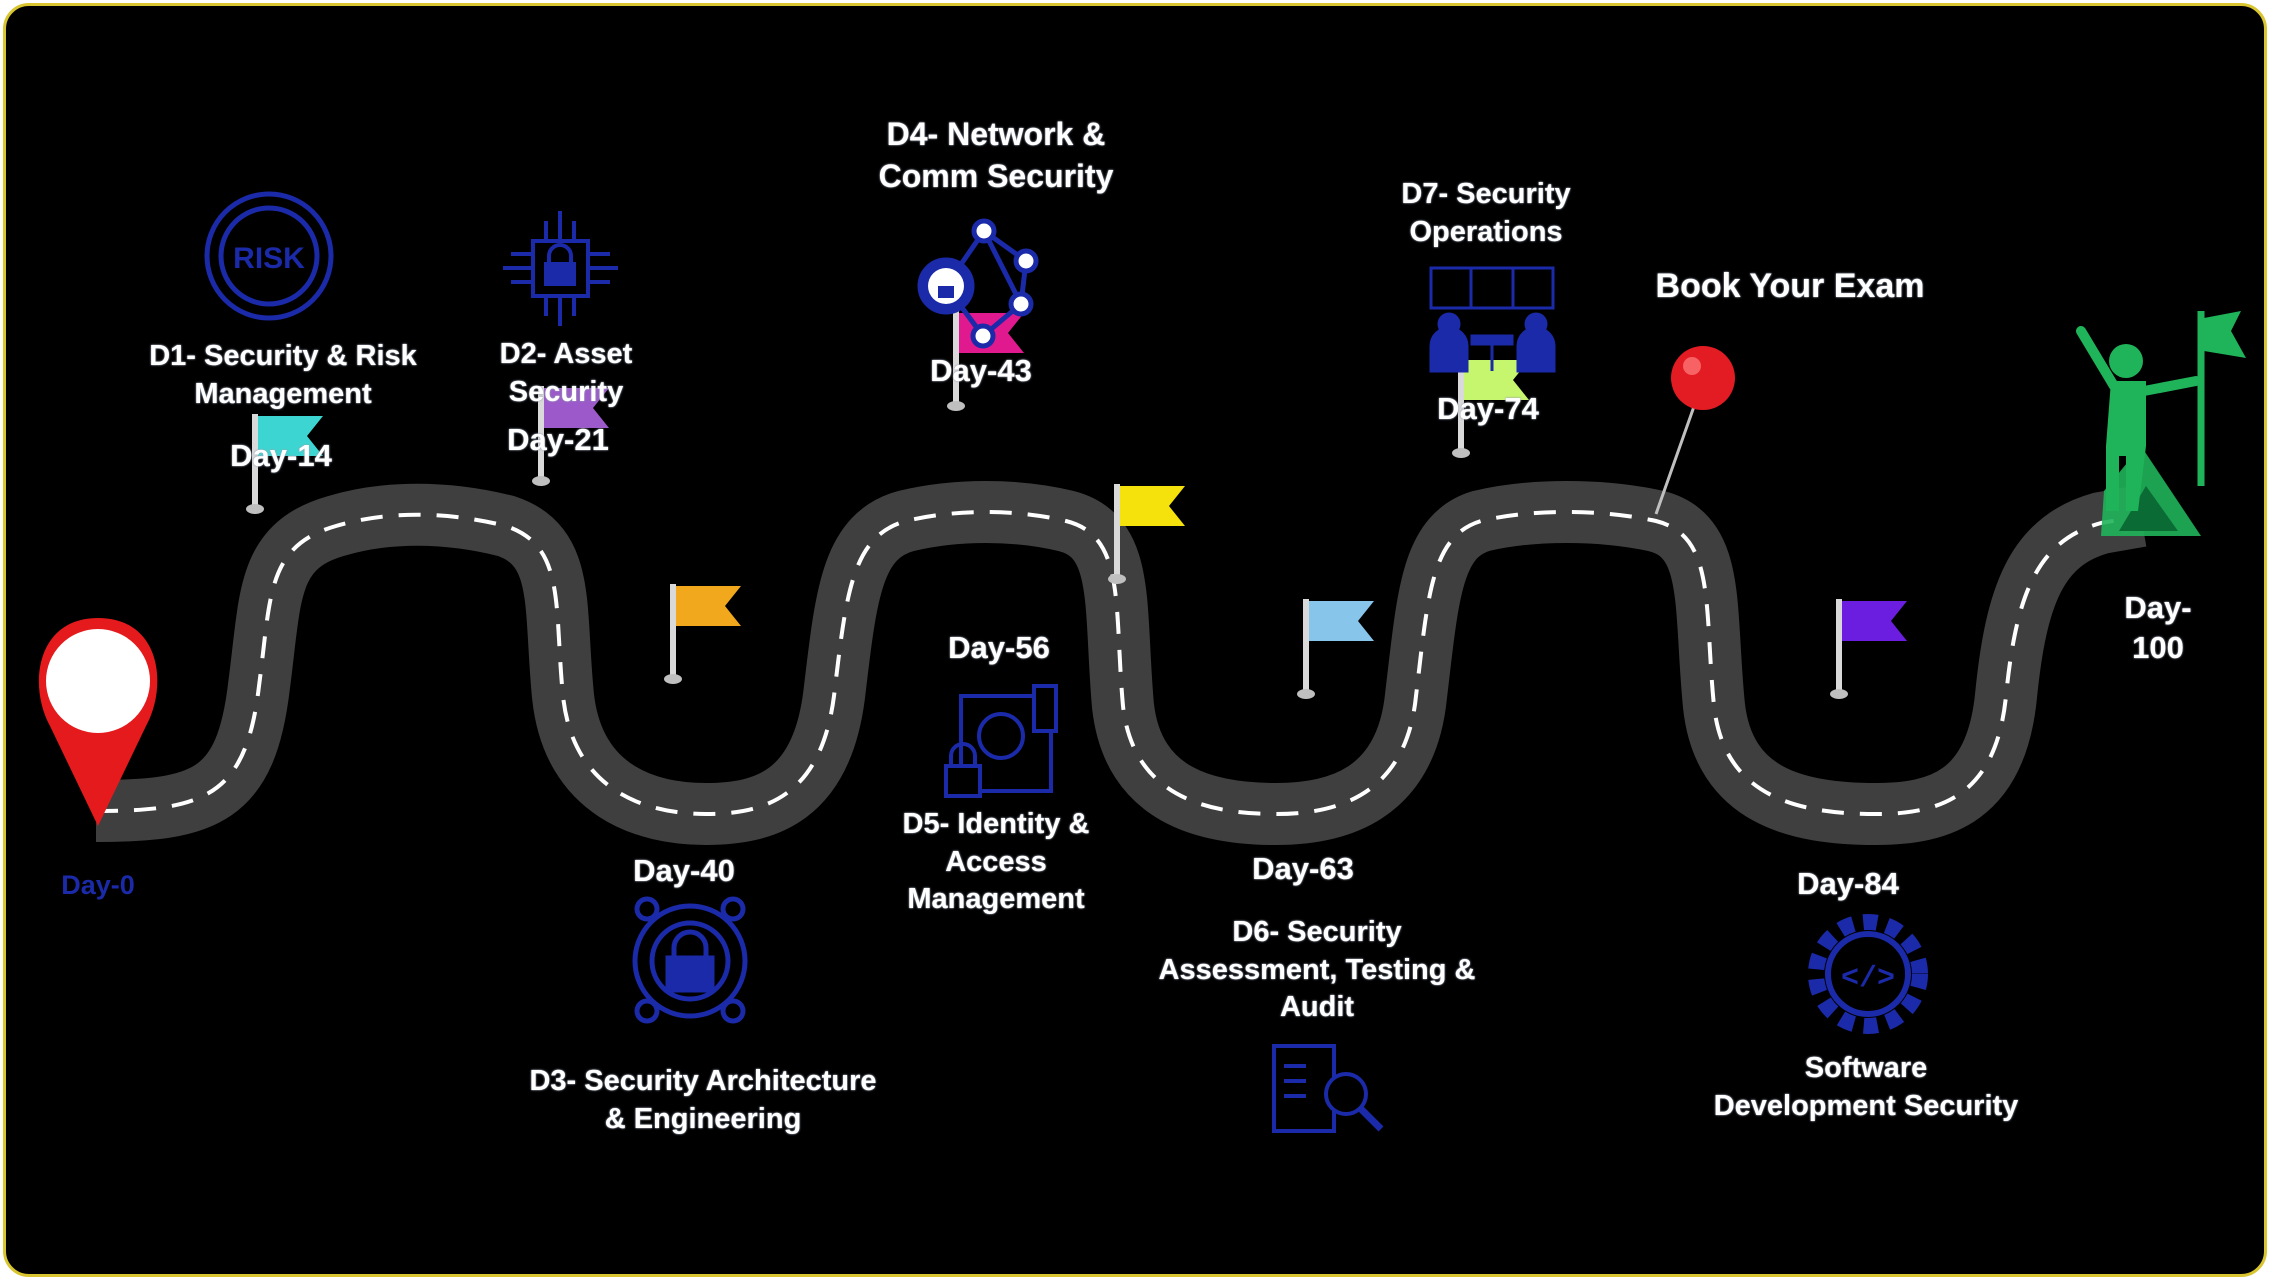 The height and width of the screenshot is (1280, 2270). What do you see at coordinates (1001, 741) in the screenshot?
I see `identity-access-icon` at bounding box center [1001, 741].